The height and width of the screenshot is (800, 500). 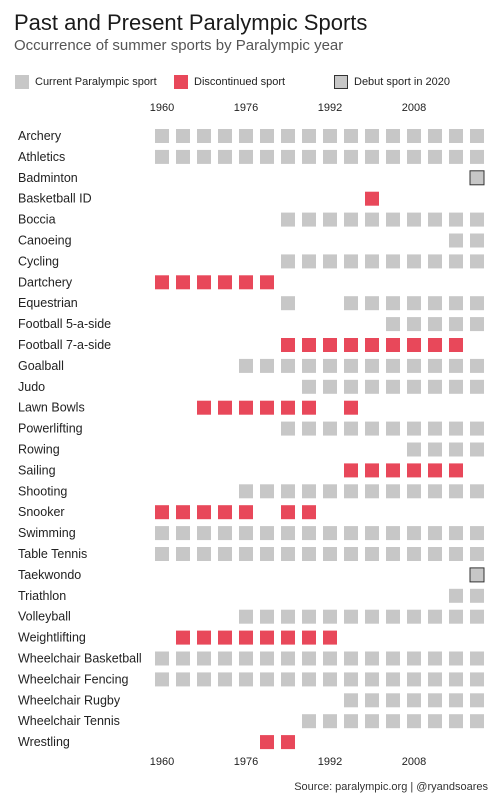 What do you see at coordinates (414, 429) in the screenshot?
I see `cell-powerlifting-2008` at bounding box center [414, 429].